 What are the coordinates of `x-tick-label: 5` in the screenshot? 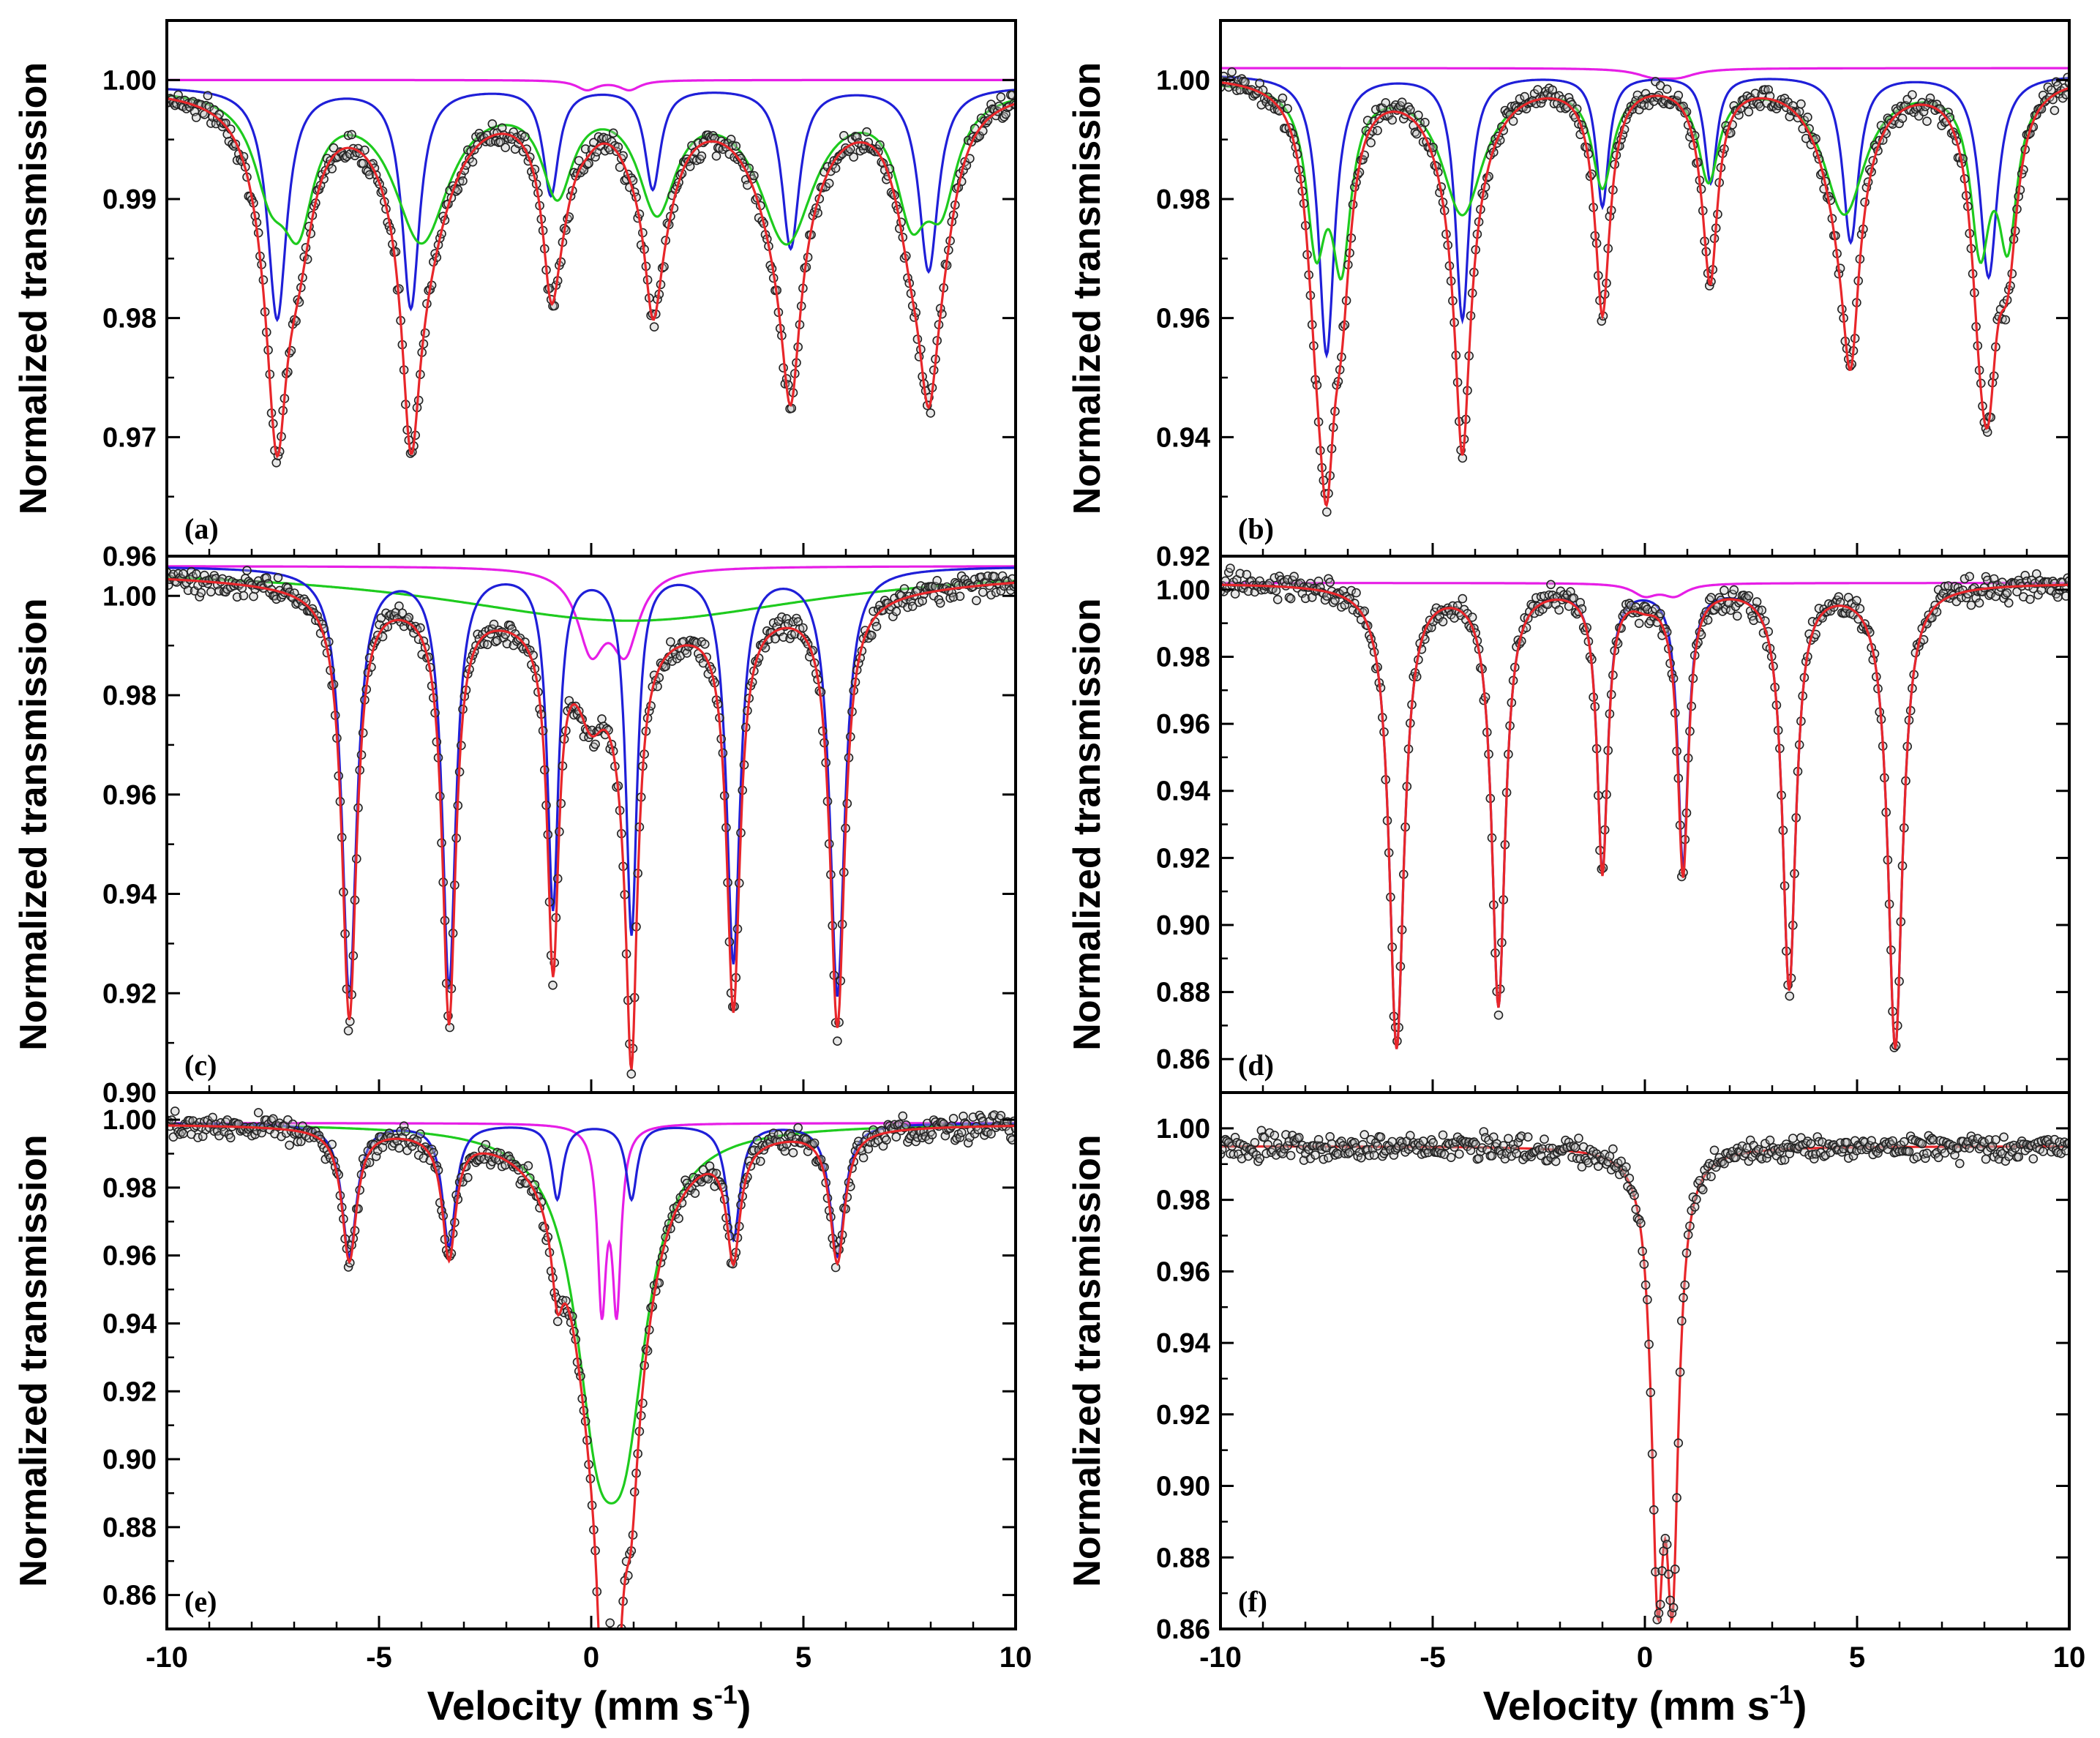 It's located at (1857, 1657).